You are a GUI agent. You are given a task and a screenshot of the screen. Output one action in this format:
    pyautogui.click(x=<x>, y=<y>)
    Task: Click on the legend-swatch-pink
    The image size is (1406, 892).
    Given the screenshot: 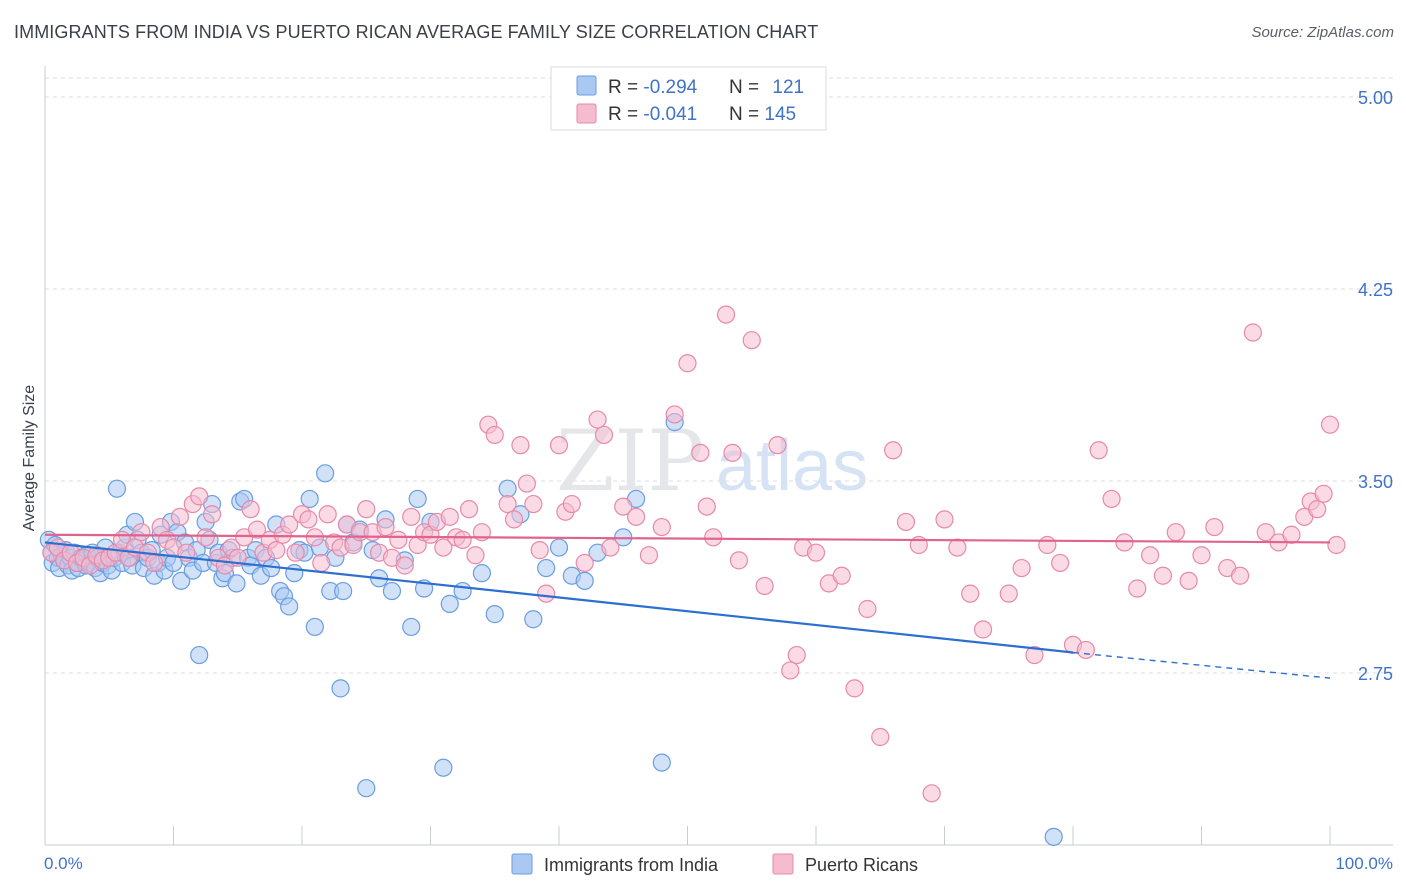 What is the action you would take?
    pyautogui.click(x=586, y=113)
    